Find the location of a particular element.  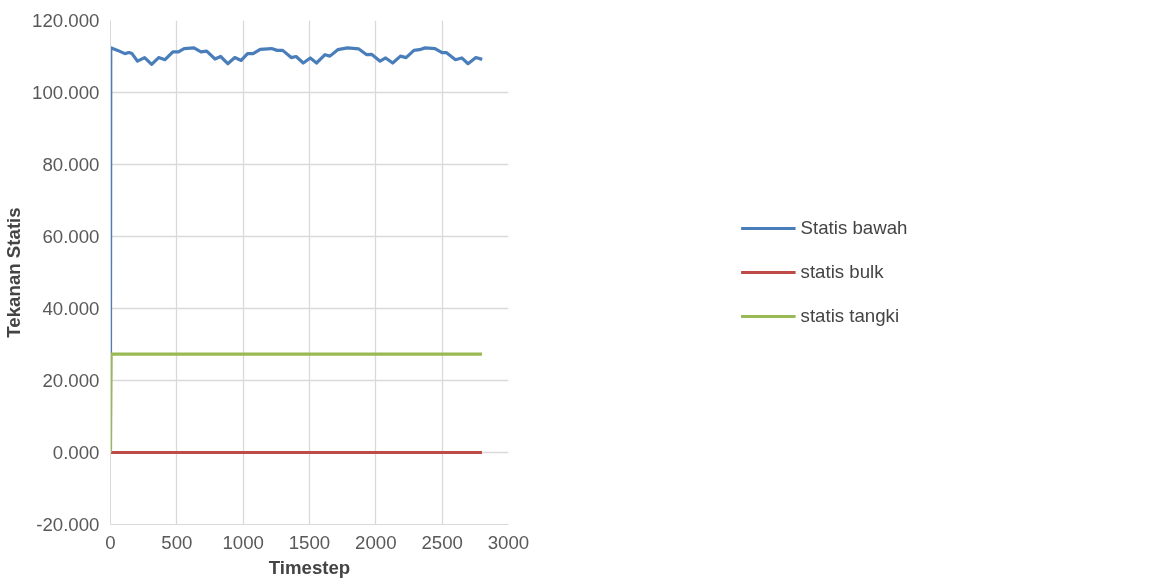

y-tick-label: 120.000 is located at coordinates (66, 20).